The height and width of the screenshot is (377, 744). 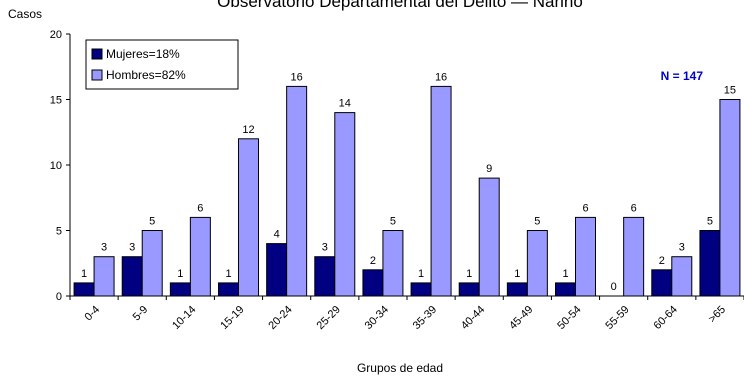 I want to click on y-tick-label: 15, so click(x=56, y=101).